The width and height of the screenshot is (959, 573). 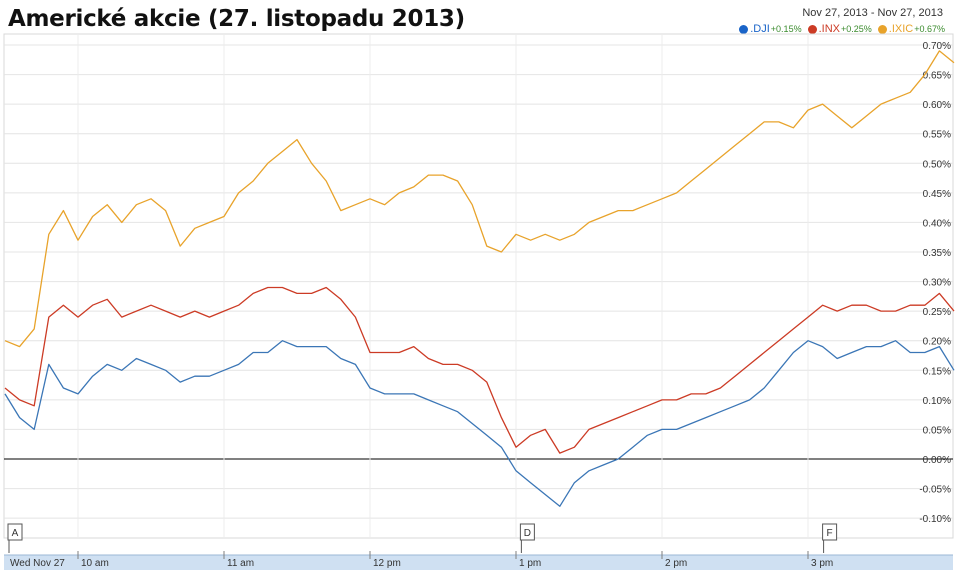 What do you see at coordinates (387, 563) in the screenshot?
I see `x-tick-label: 12 pm` at bounding box center [387, 563].